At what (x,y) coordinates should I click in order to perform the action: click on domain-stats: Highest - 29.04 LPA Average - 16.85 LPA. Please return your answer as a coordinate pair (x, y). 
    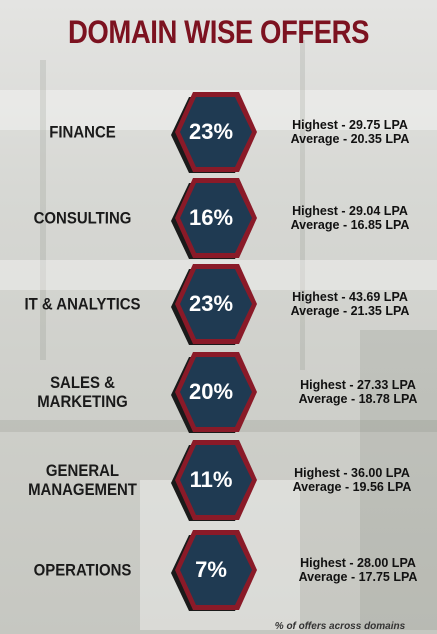
    Looking at the image, I should click on (350, 218).